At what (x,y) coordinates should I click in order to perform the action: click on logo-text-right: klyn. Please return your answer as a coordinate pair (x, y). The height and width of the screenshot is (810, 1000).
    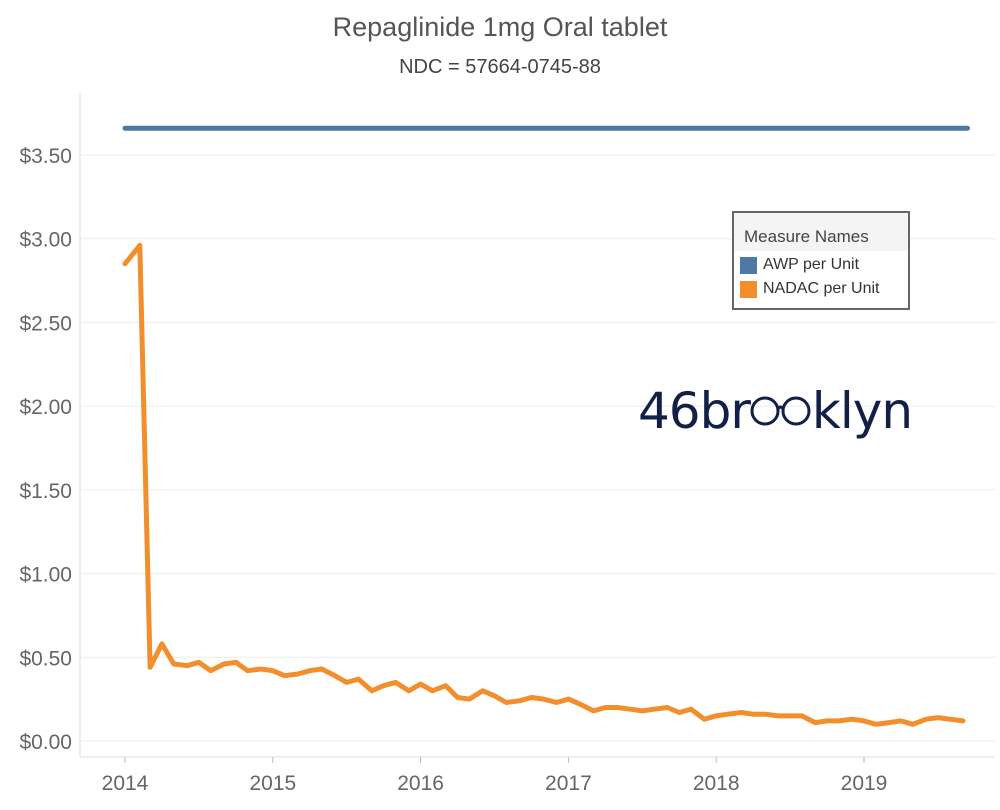
    Looking at the image, I should click on (862, 411).